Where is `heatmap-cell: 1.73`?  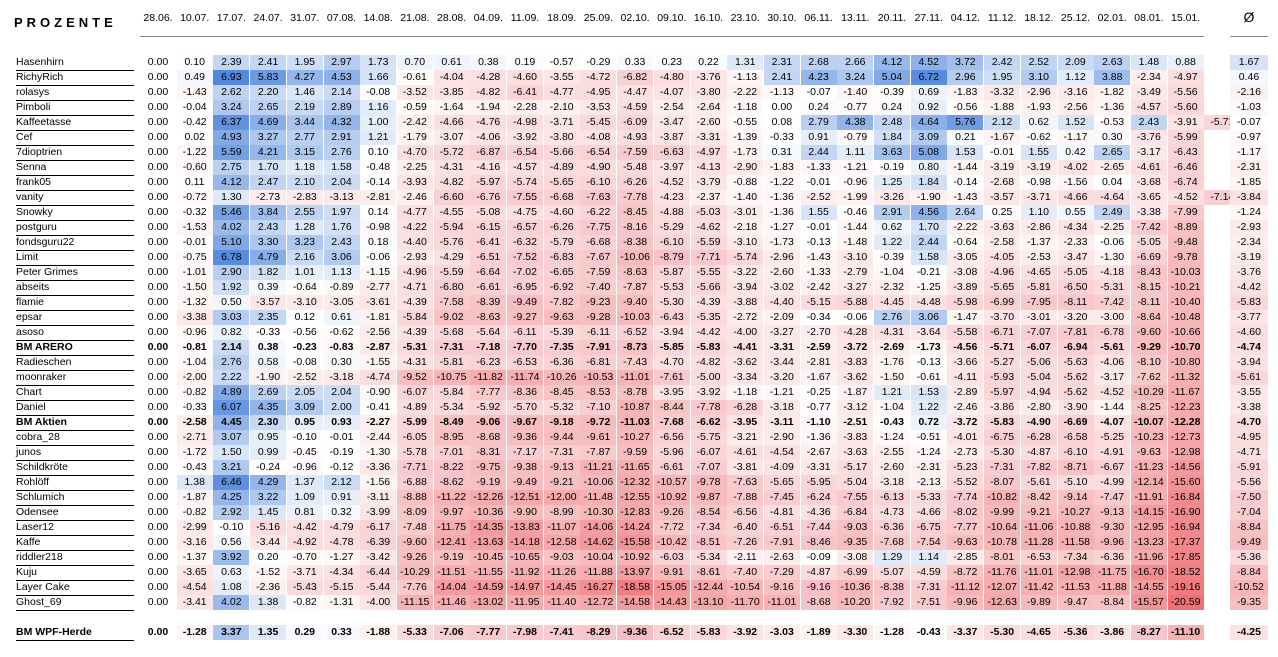
heatmap-cell: 1.73 is located at coordinates (378, 62).